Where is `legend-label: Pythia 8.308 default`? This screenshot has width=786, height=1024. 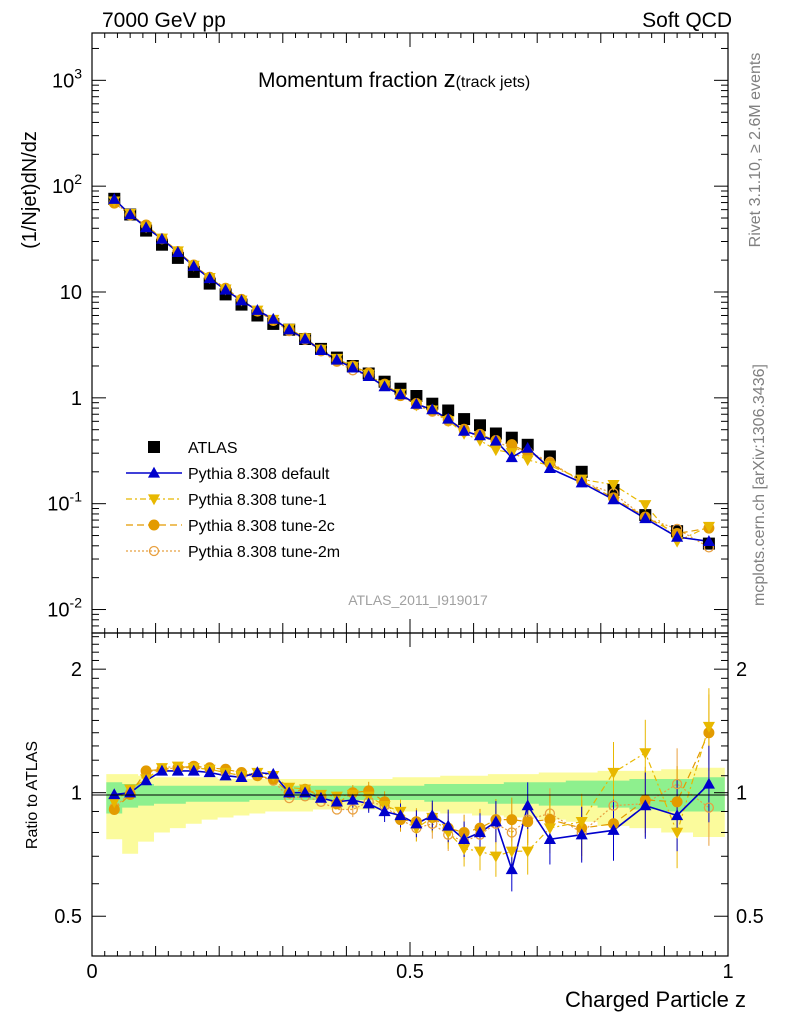
legend-label: Pythia 8.308 default is located at coordinates (259, 474).